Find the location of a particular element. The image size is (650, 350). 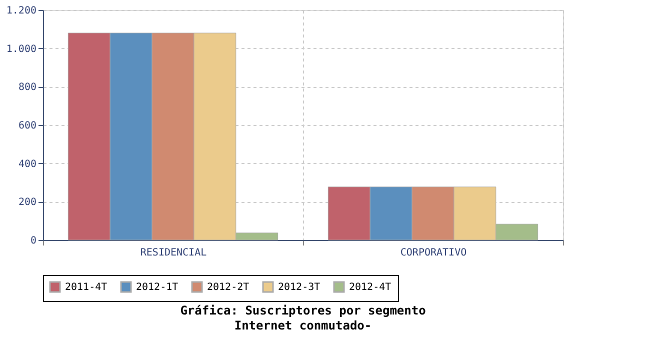

y-tick-label: 1.200 is located at coordinates (21, 11).